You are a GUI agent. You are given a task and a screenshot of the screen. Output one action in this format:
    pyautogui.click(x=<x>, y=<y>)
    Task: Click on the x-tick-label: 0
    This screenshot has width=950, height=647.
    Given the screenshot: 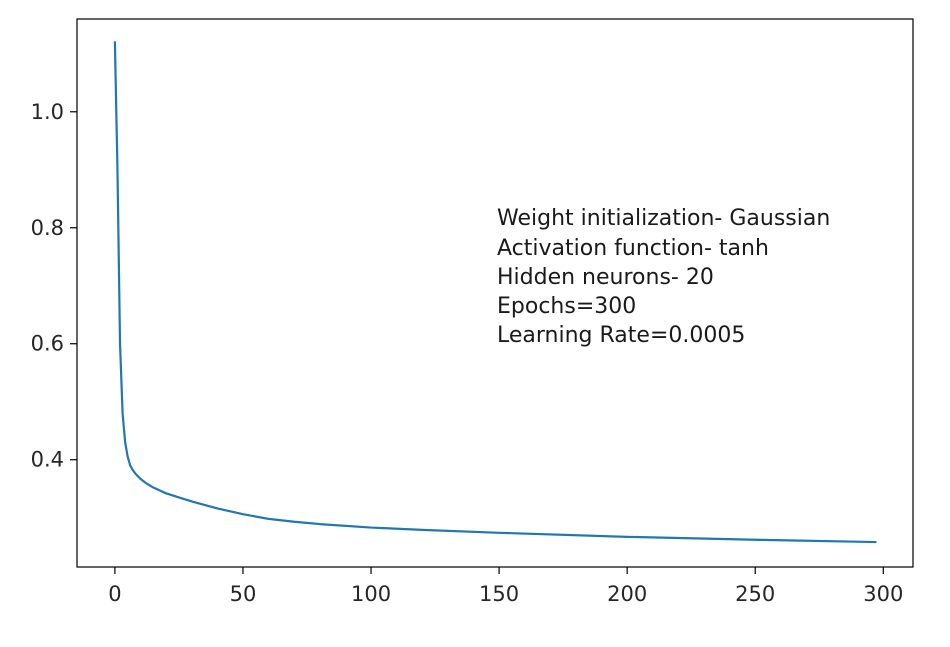 What is the action you would take?
    pyautogui.click(x=114, y=594)
    